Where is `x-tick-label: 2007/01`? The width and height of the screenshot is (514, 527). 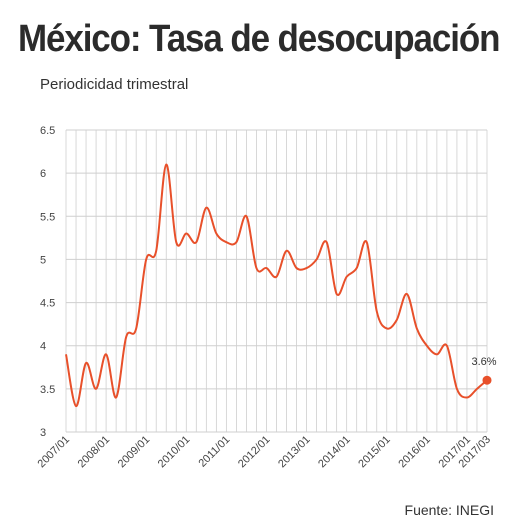
x-tick-label: 2007/01 is located at coordinates (54, 452).